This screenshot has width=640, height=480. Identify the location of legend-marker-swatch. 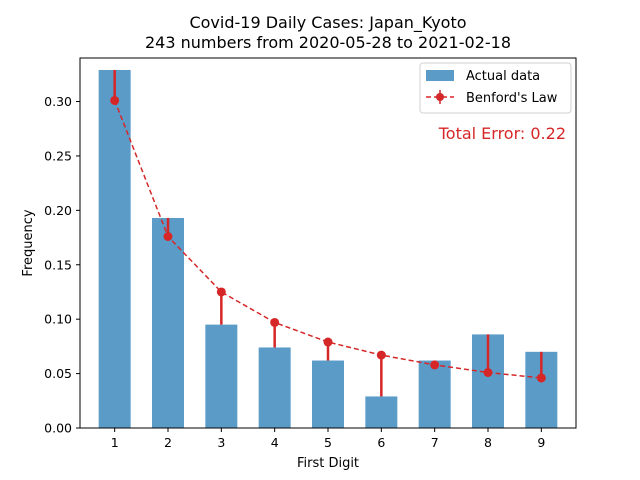
(440, 97).